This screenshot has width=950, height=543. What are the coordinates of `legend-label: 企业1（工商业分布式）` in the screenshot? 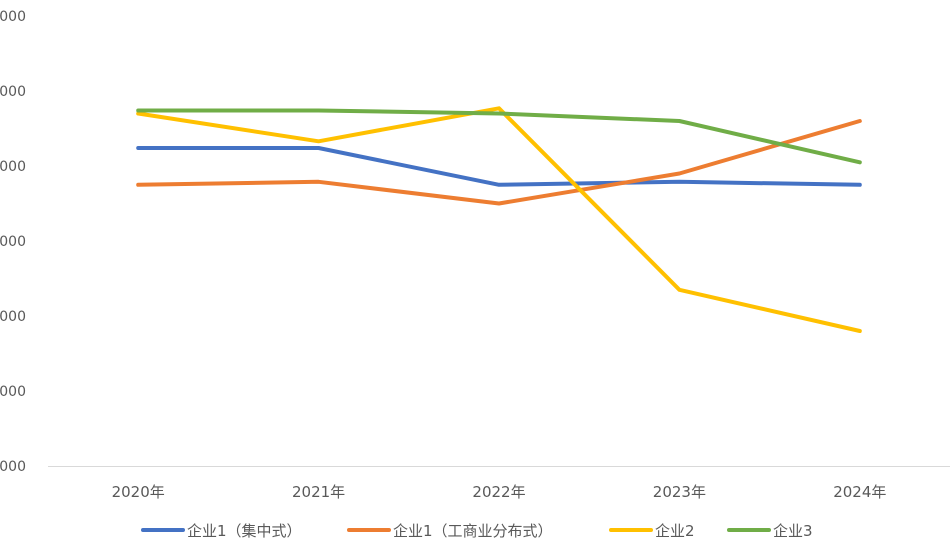 It's located at (473, 531).